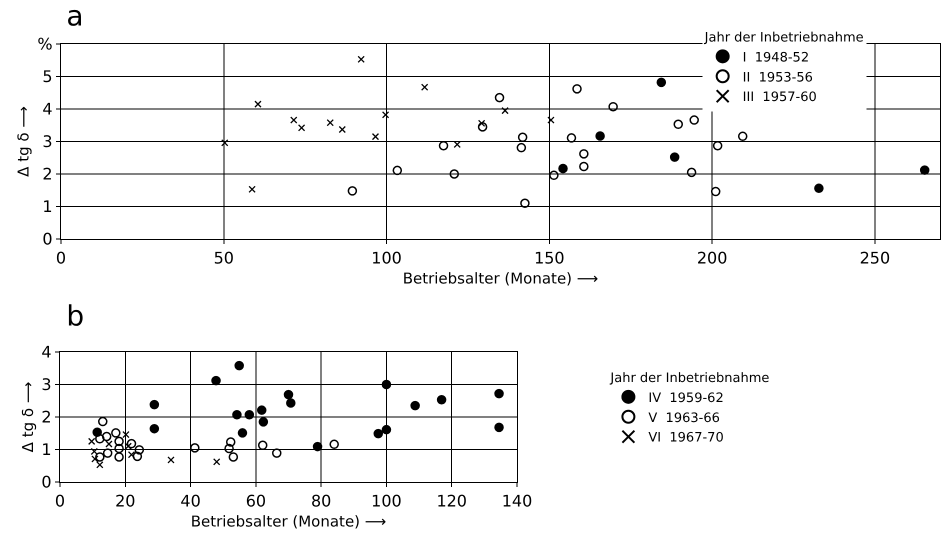 The width and height of the screenshot is (948, 533). I want to click on chart-title: b, so click(75, 316).